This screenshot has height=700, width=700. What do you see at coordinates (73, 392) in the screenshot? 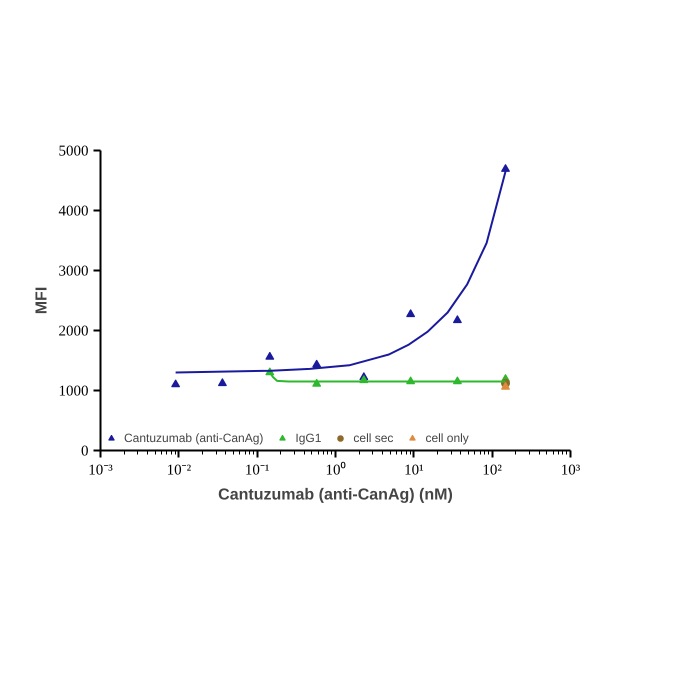
I see `y-tick-label: 1000` at bounding box center [73, 392].